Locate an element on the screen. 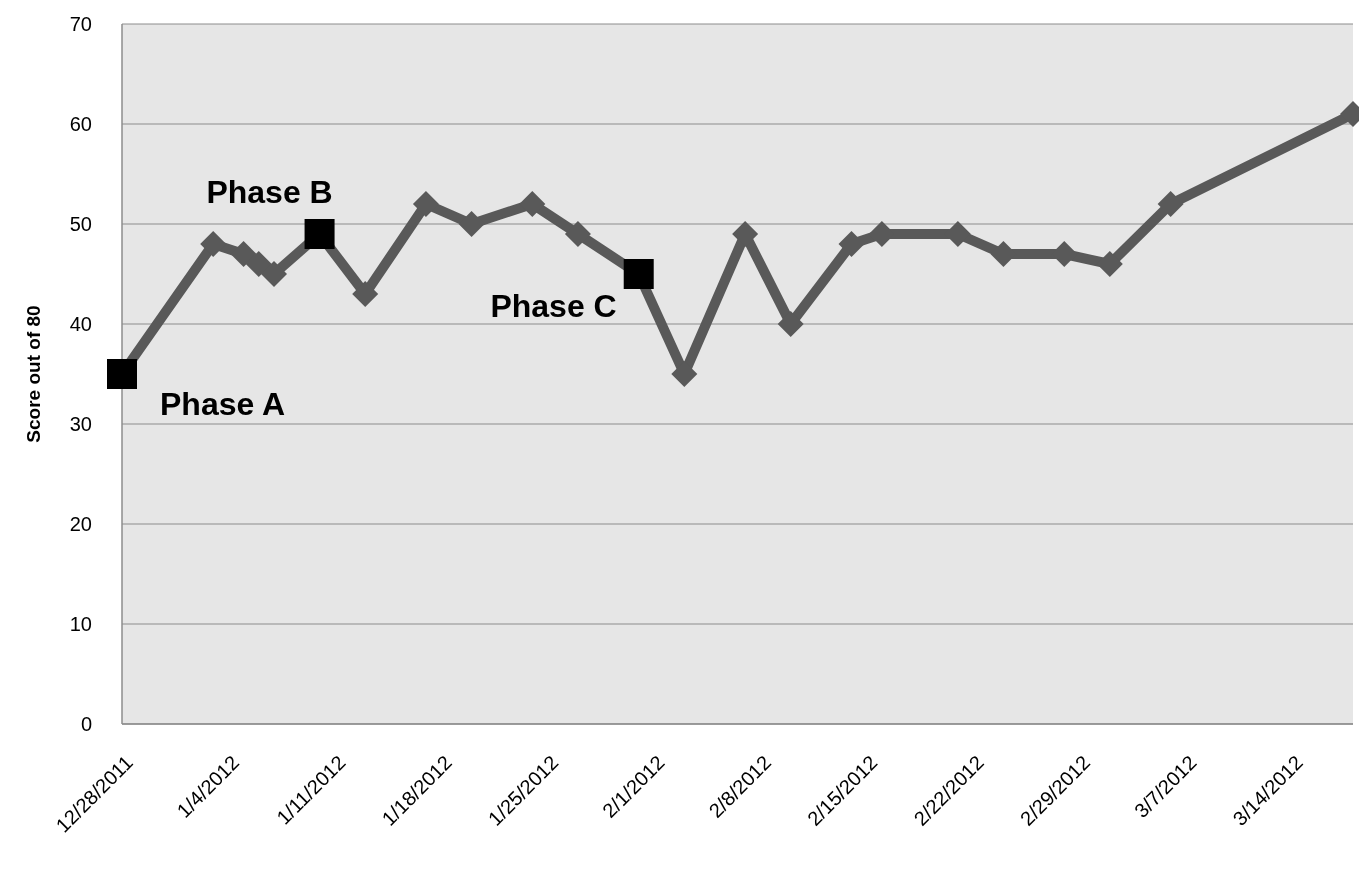 The height and width of the screenshot is (877, 1359). y-tick-label: 40 is located at coordinates (80, 324).